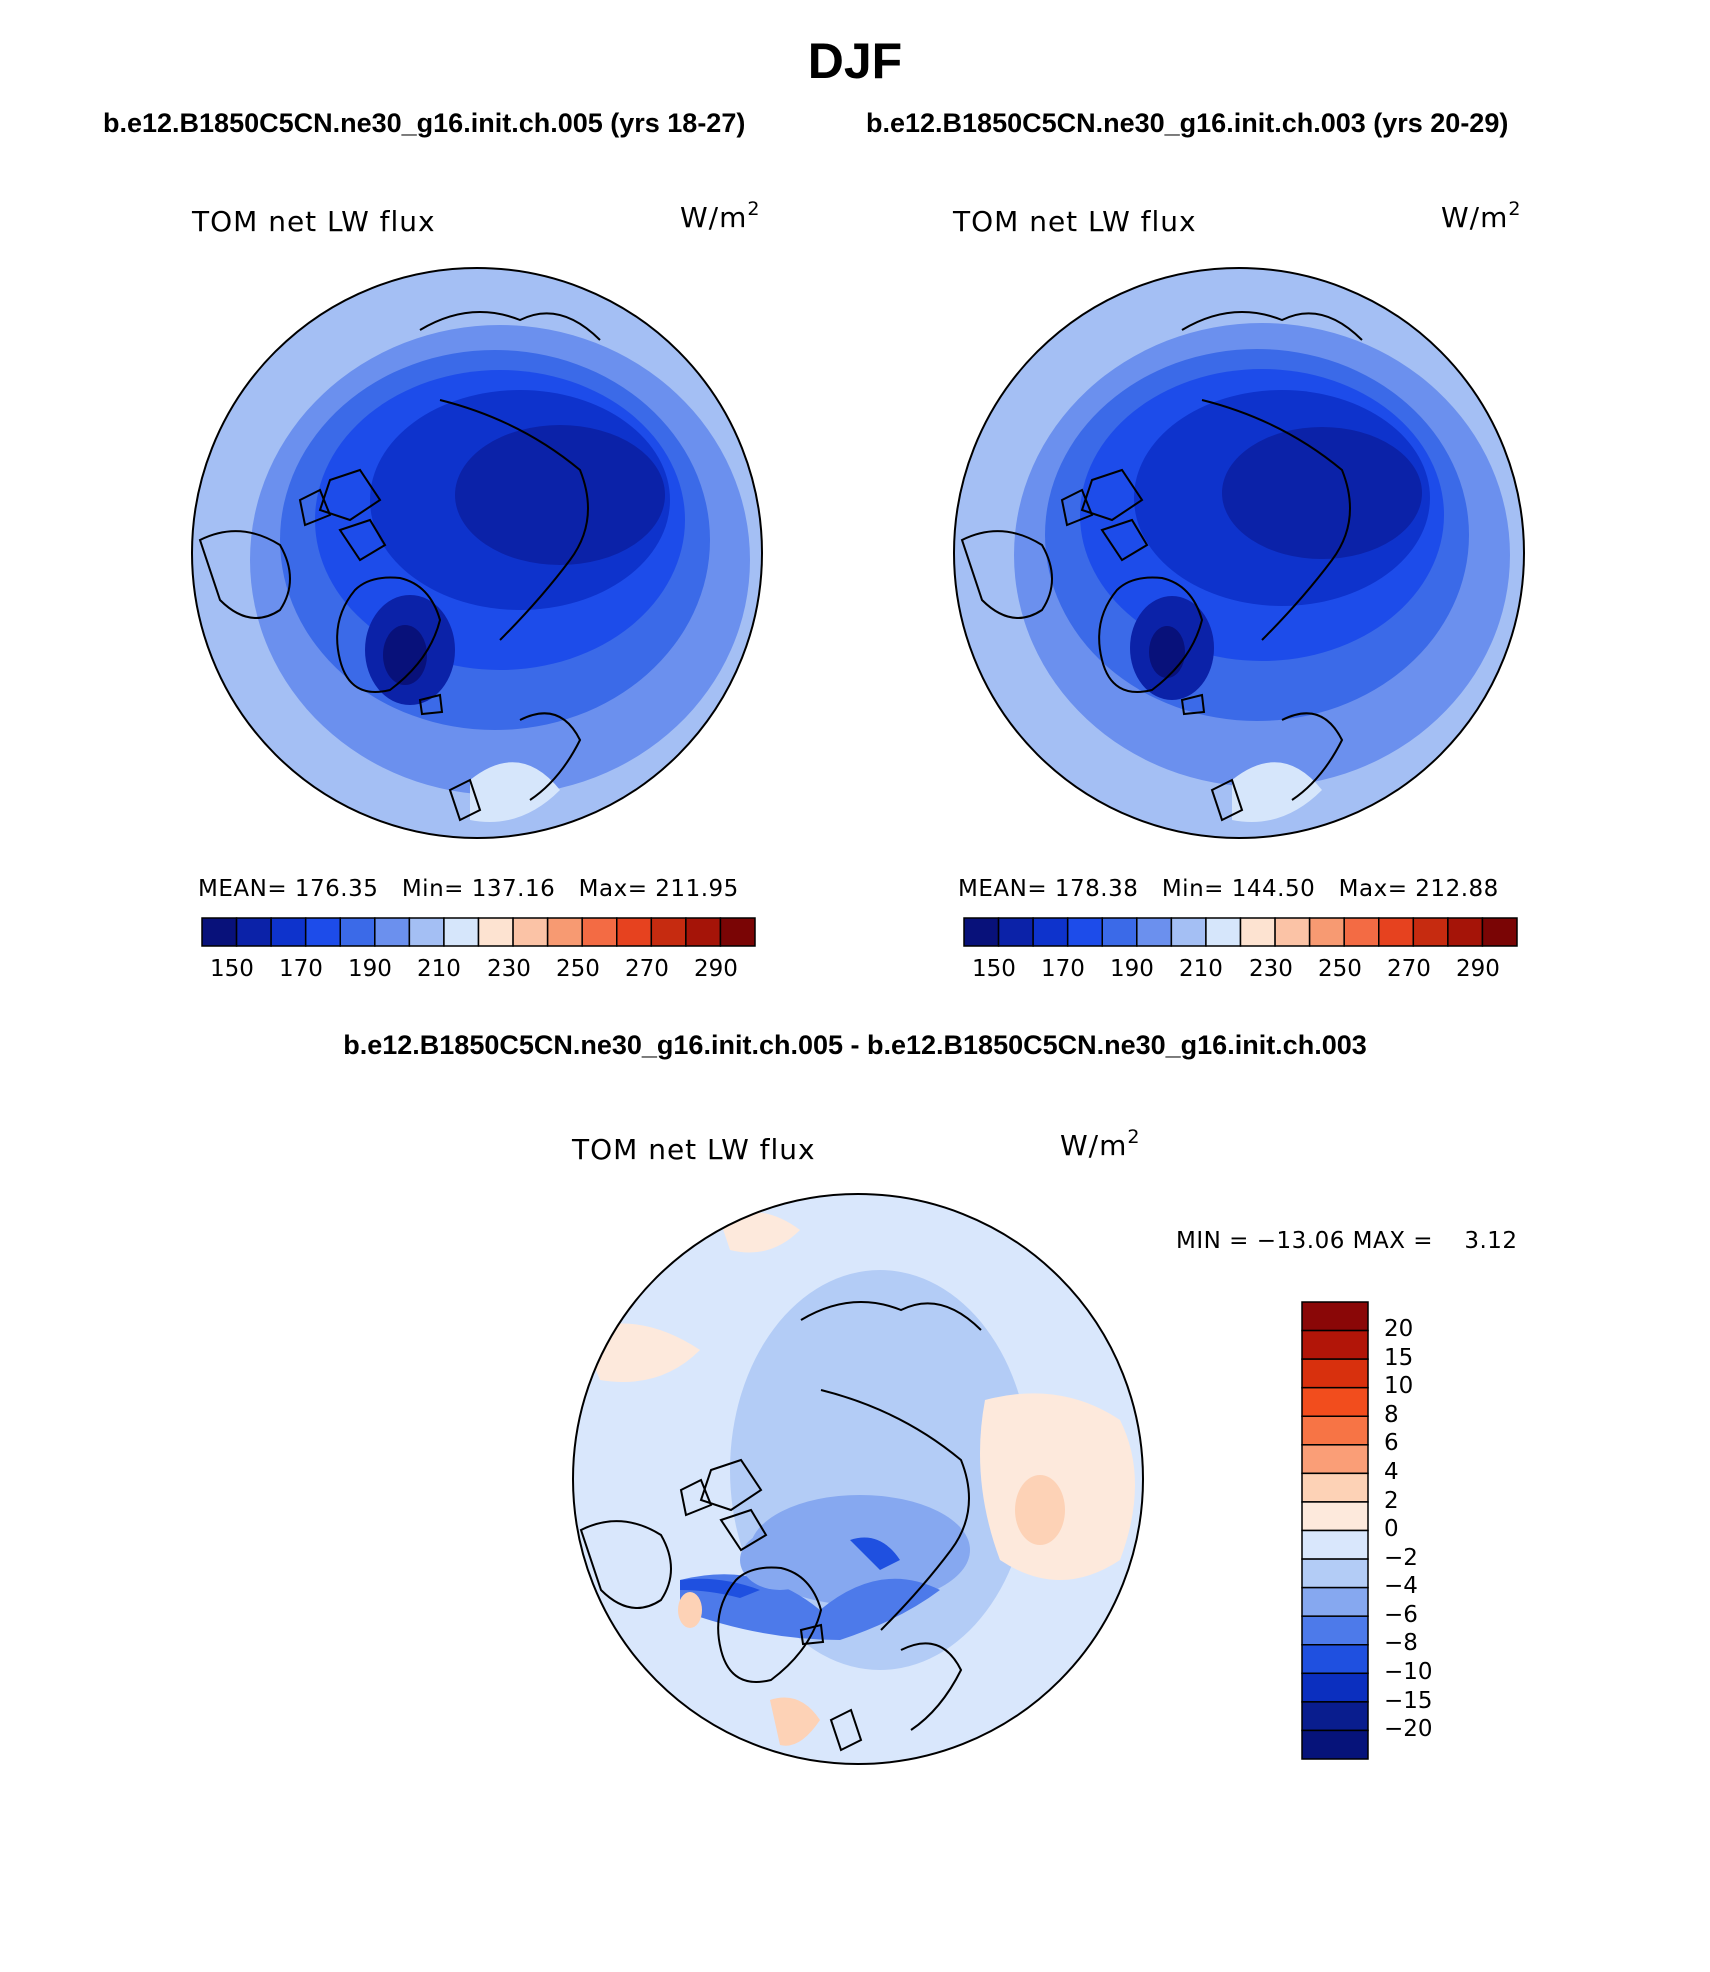 The image size is (1710, 1972). I want to click on left-cb-tick: 290, so click(716, 969).